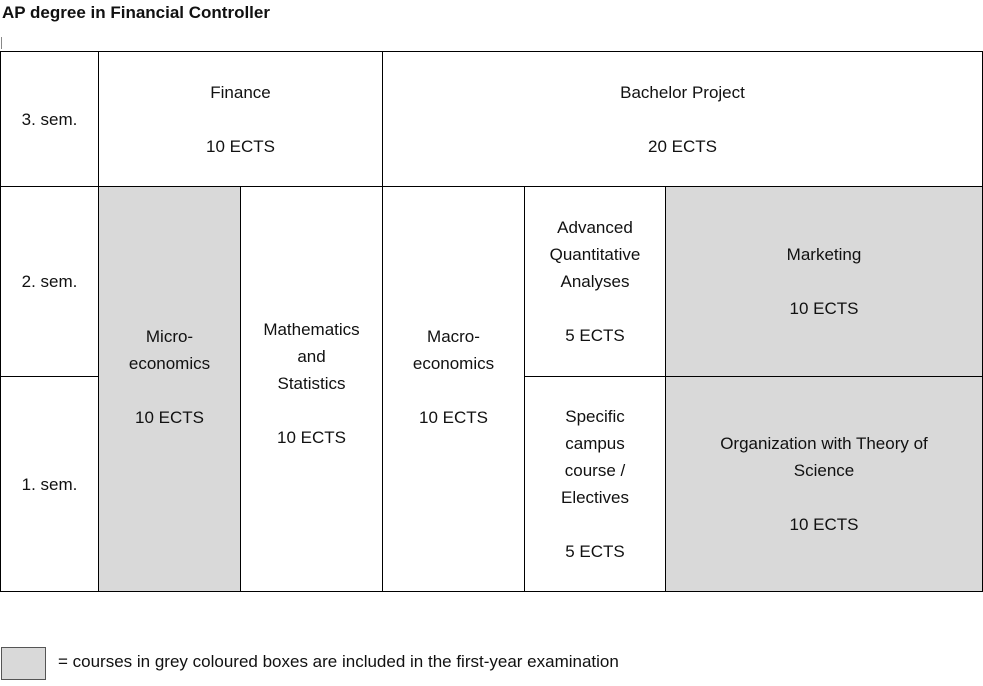  What do you see at coordinates (824, 254) in the screenshot?
I see `course-name: Marketing` at bounding box center [824, 254].